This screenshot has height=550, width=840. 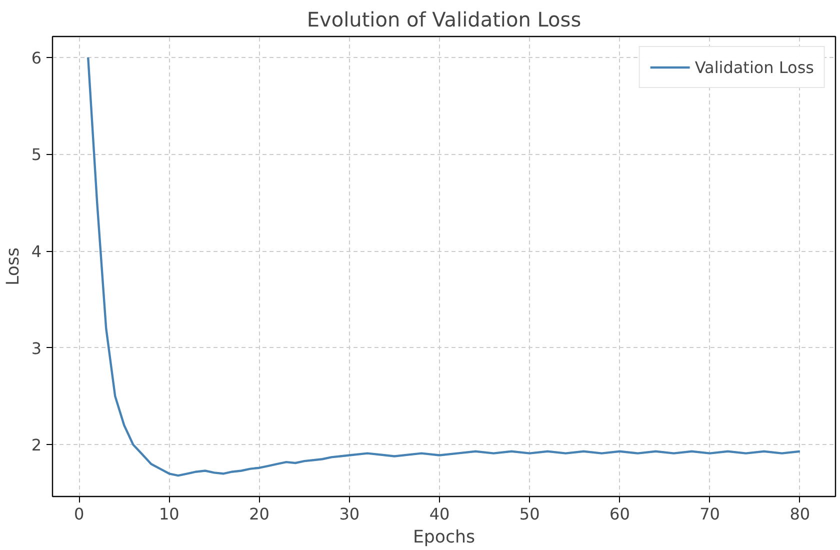 I want to click on chart-title: Evolution of Validation Loss, so click(x=444, y=20).